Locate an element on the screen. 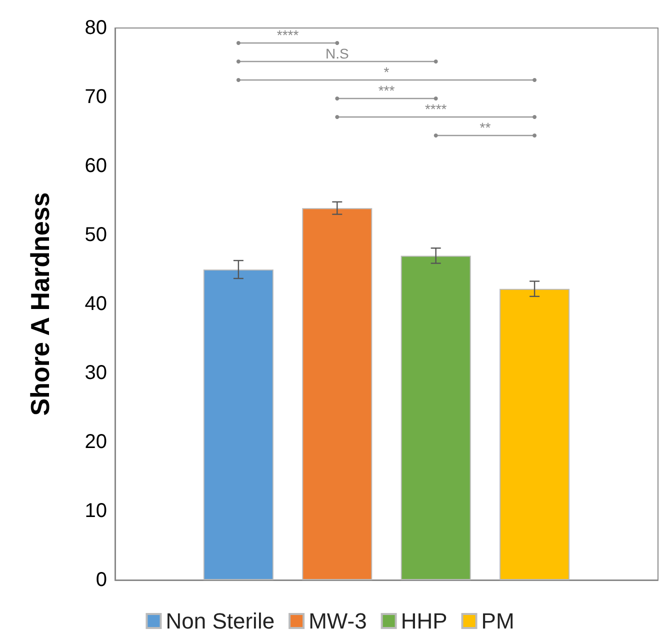 This screenshot has height=637, width=660. annotation: N.S is located at coordinates (337, 54).